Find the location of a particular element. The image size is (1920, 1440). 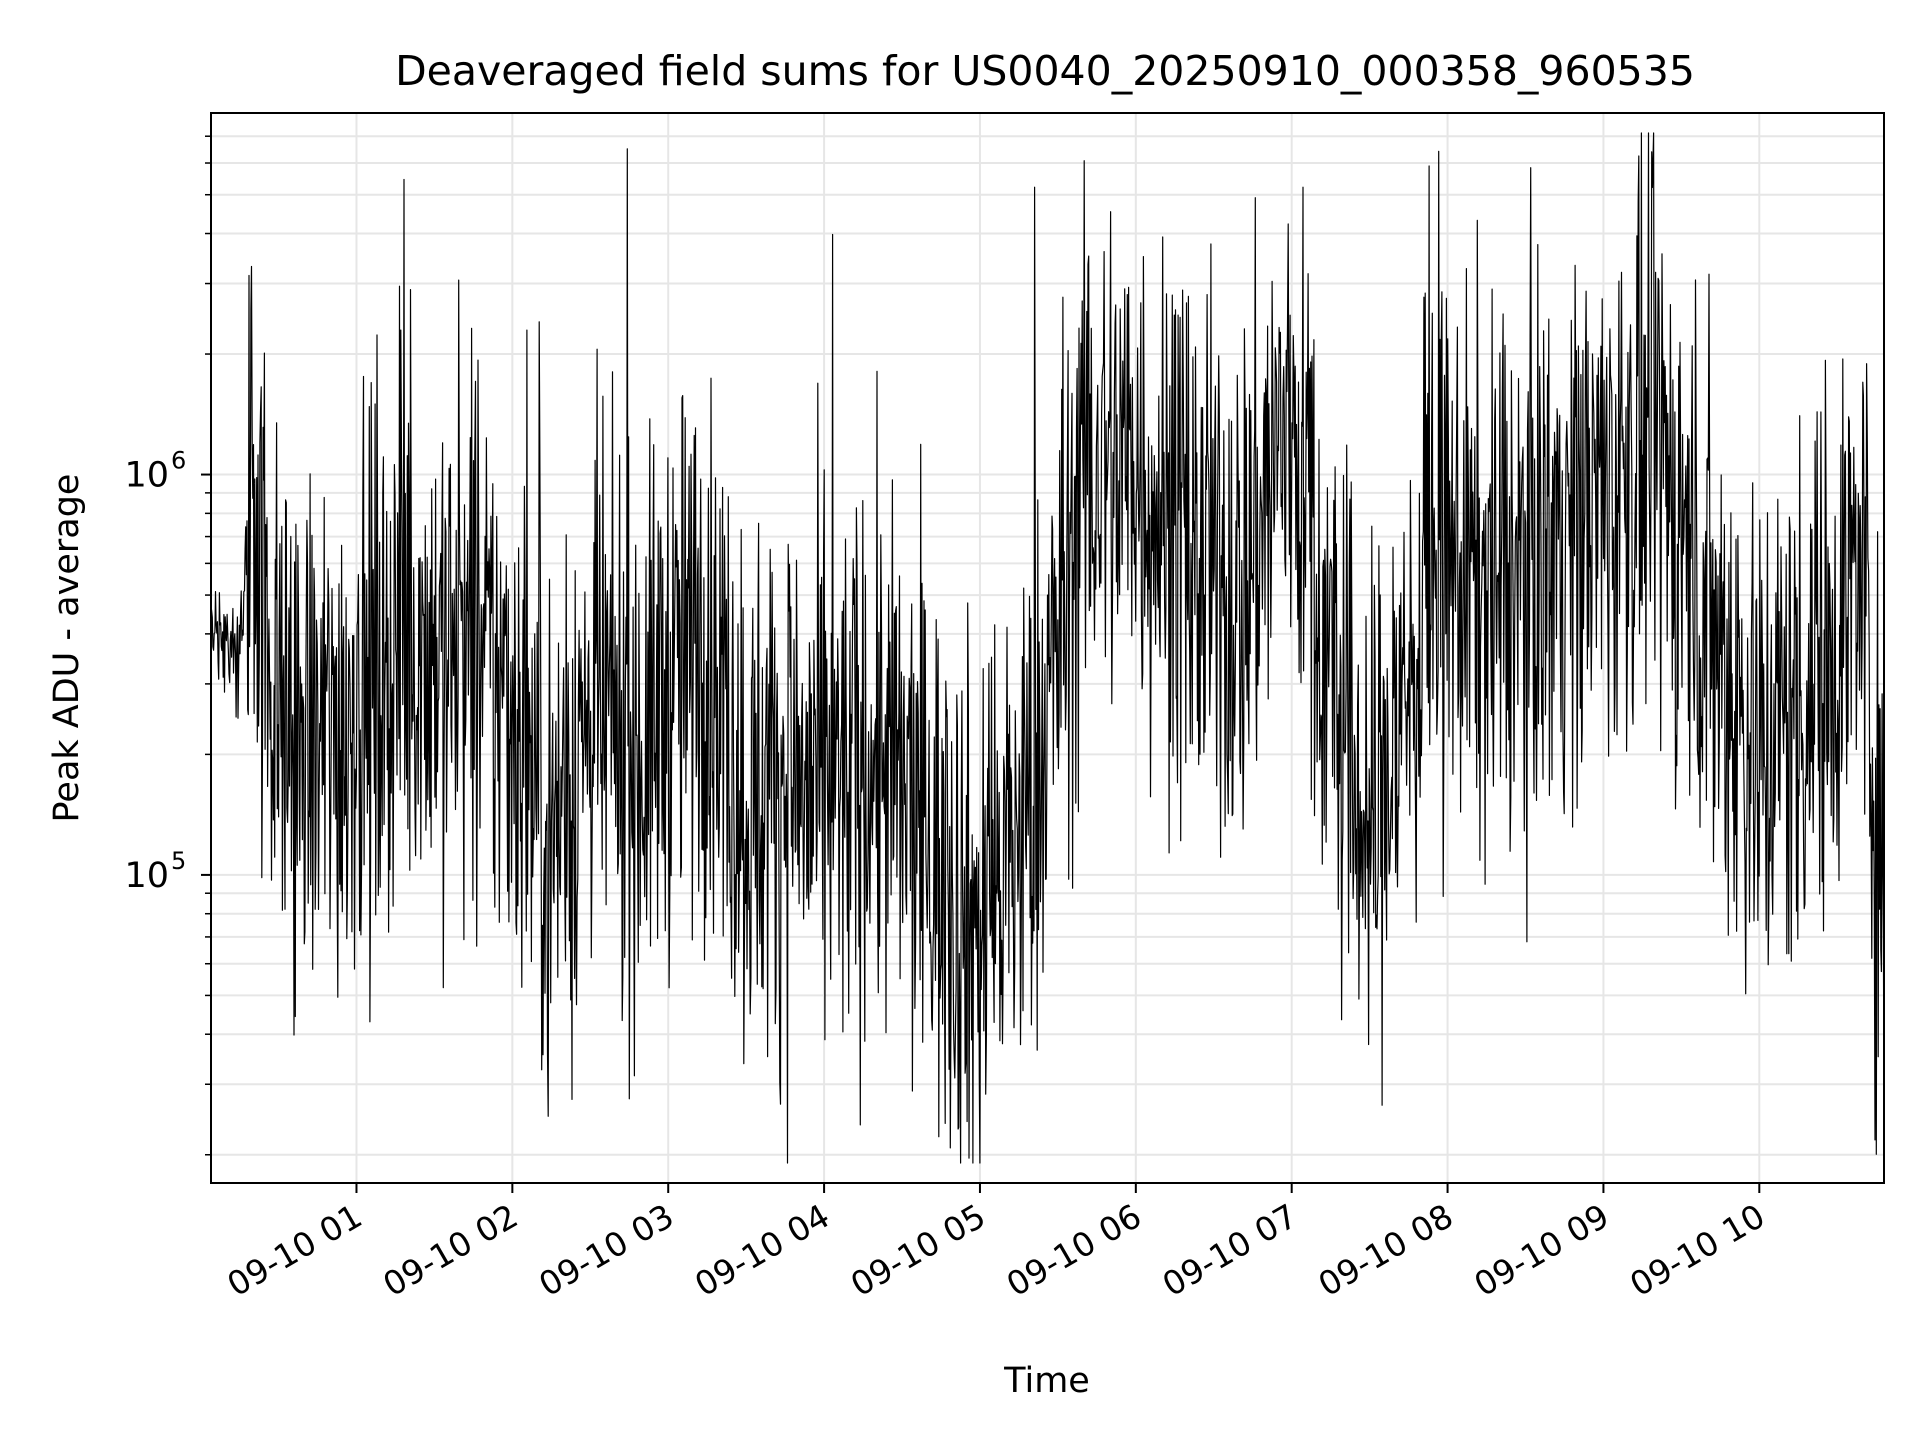

x-axis-label: Time is located at coordinates (1046, 1381).